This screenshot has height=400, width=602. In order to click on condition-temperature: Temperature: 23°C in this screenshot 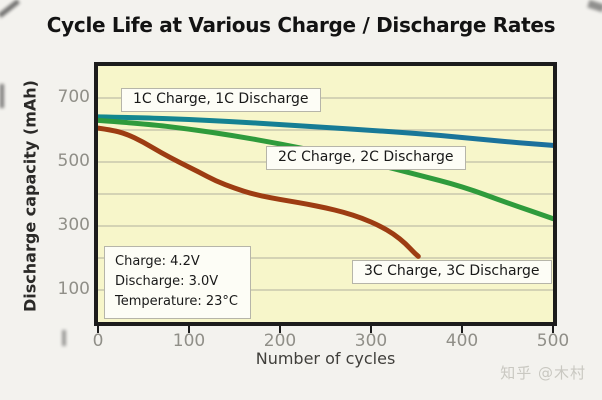, I will do `click(176, 302)`.